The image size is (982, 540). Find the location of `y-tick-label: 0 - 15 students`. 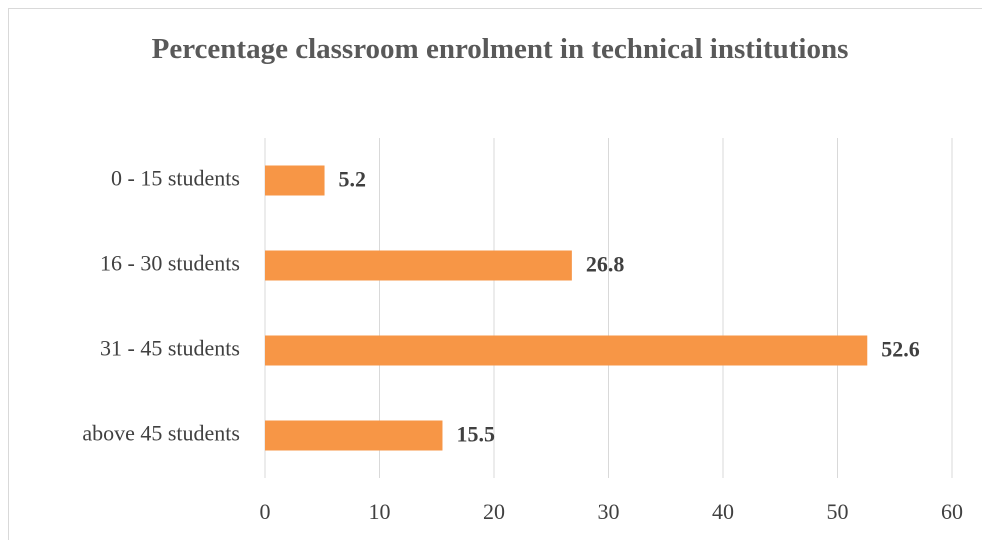

y-tick-label: 0 - 15 students is located at coordinates (175, 178).